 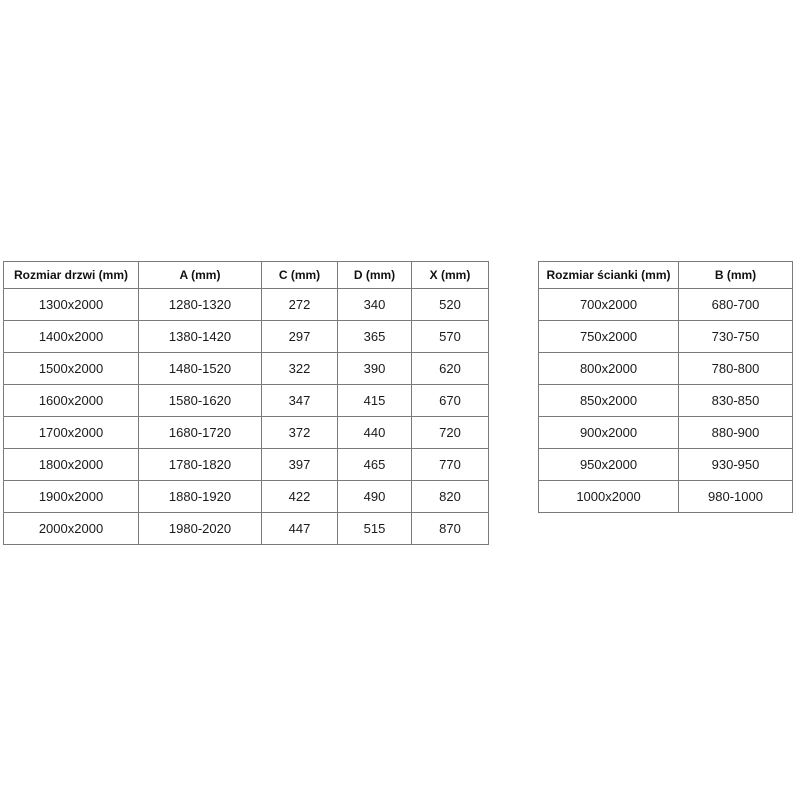 What do you see at coordinates (299, 464) in the screenshot?
I see `table-cell: 397` at bounding box center [299, 464].